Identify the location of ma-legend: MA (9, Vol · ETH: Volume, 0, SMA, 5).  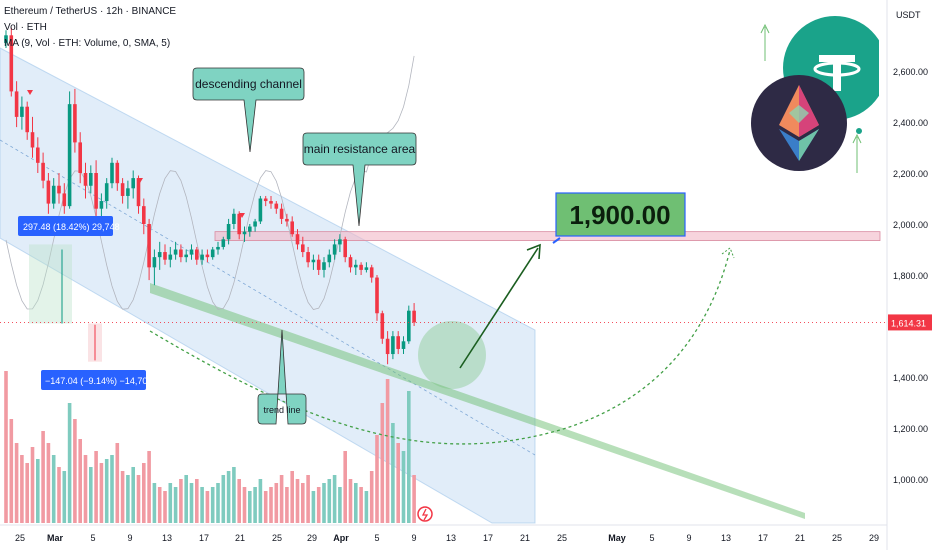
(87, 43).